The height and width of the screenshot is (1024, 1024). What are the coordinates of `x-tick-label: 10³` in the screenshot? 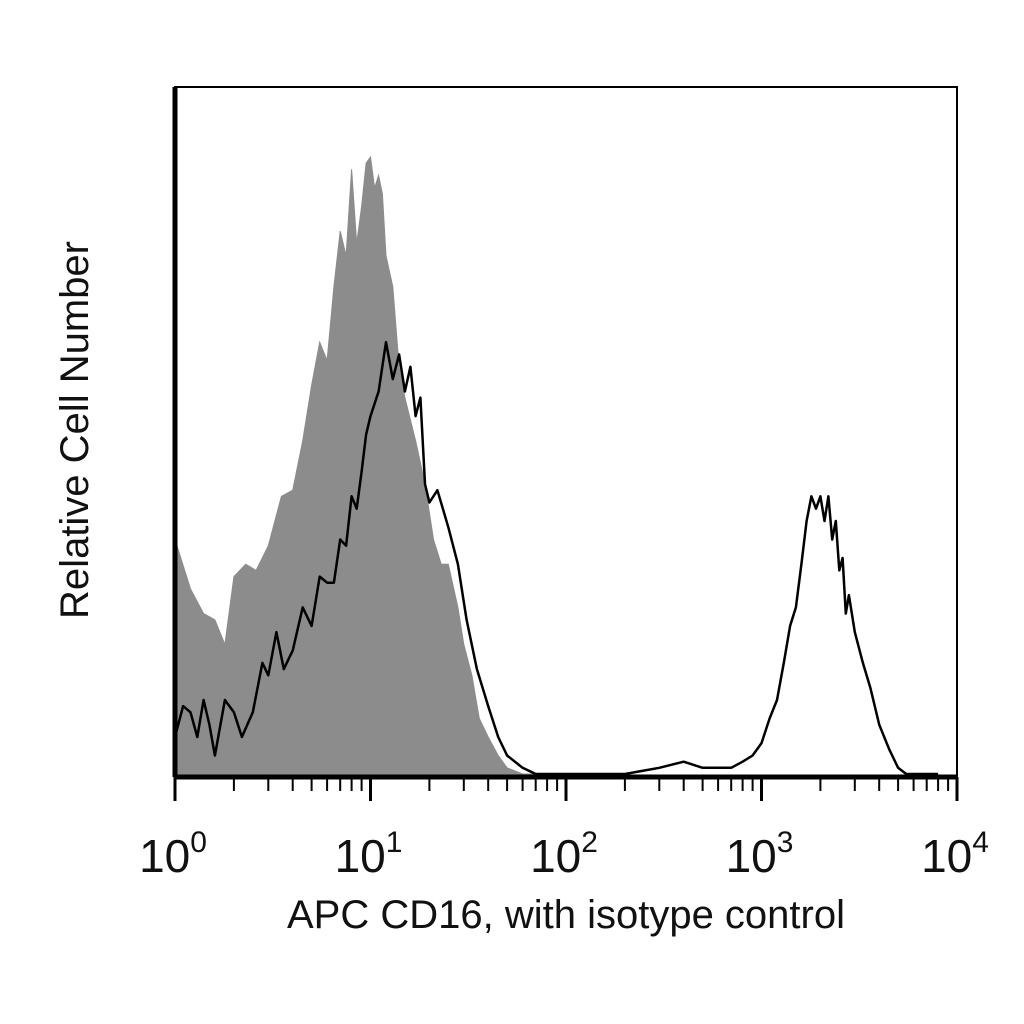 It's located at (760, 854).